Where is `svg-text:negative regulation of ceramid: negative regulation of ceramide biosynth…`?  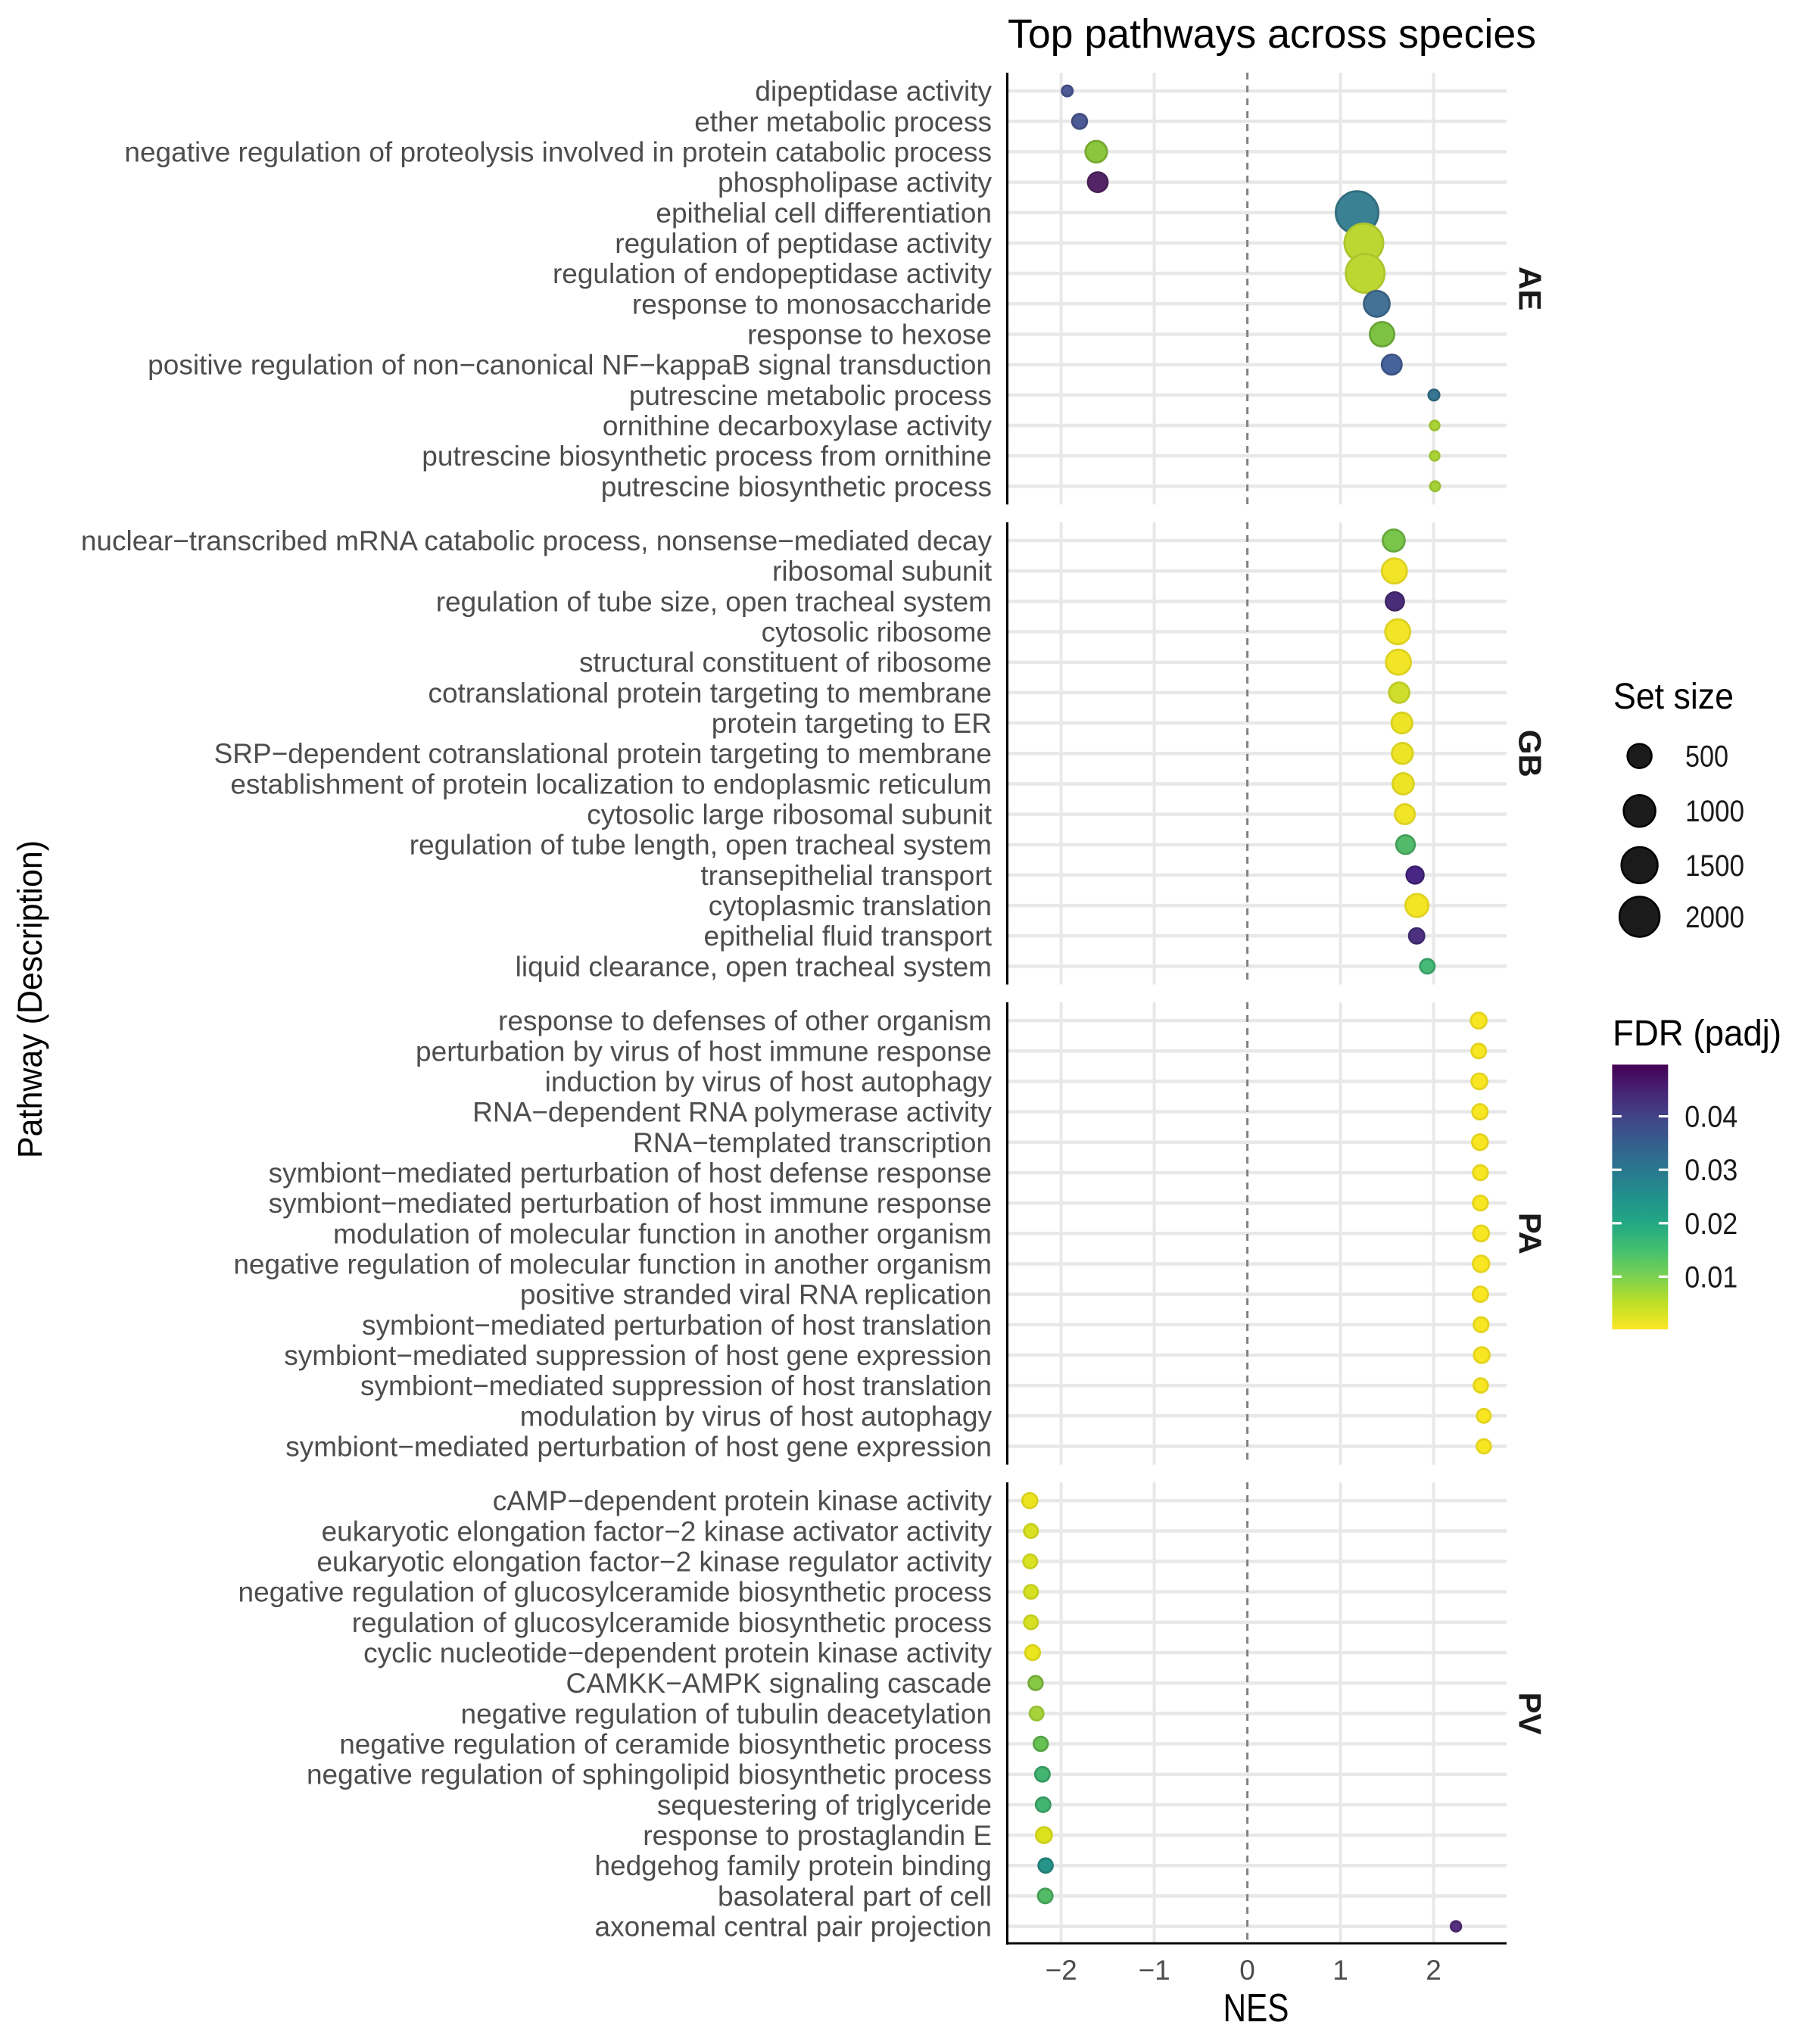 svg-text:negative regulation of ceramid: negative regulation of ceramide biosynth… is located at coordinates (665, 1744).